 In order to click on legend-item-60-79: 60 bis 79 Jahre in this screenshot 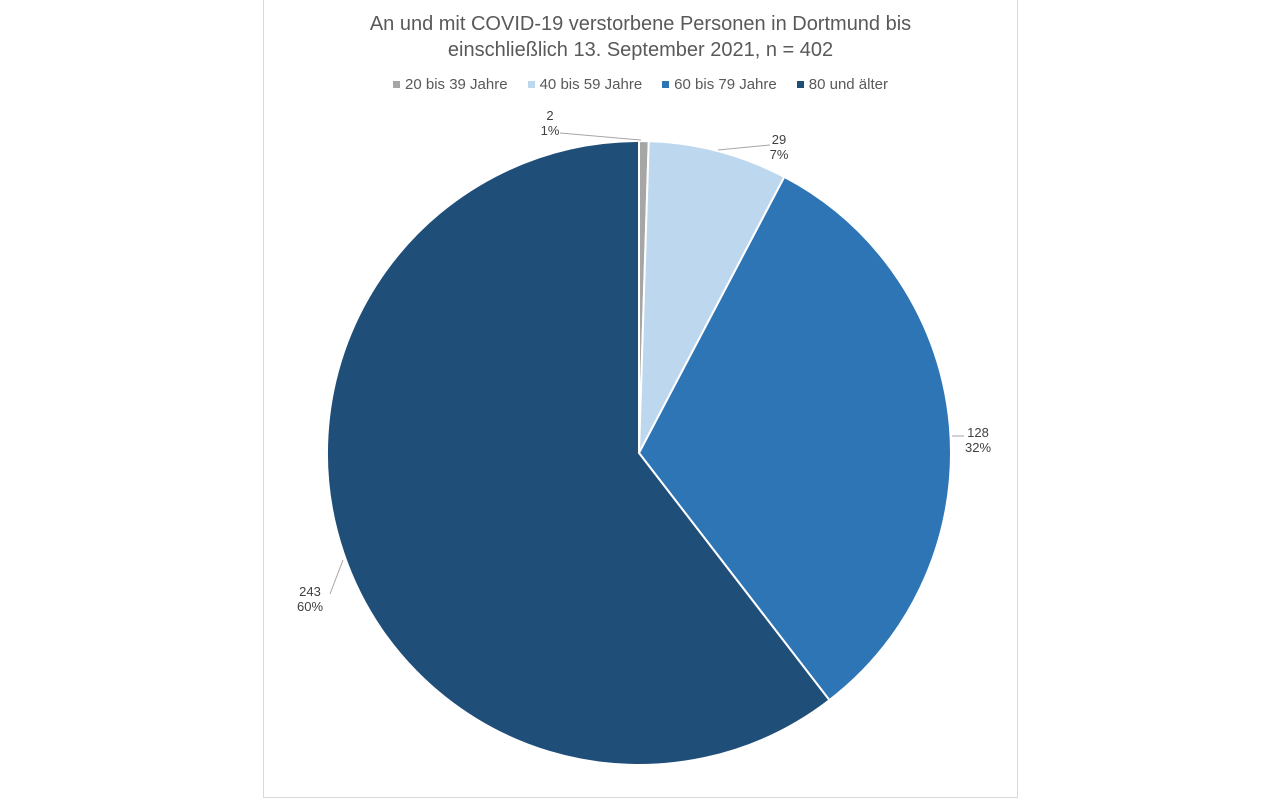, I will do `click(719, 84)`.